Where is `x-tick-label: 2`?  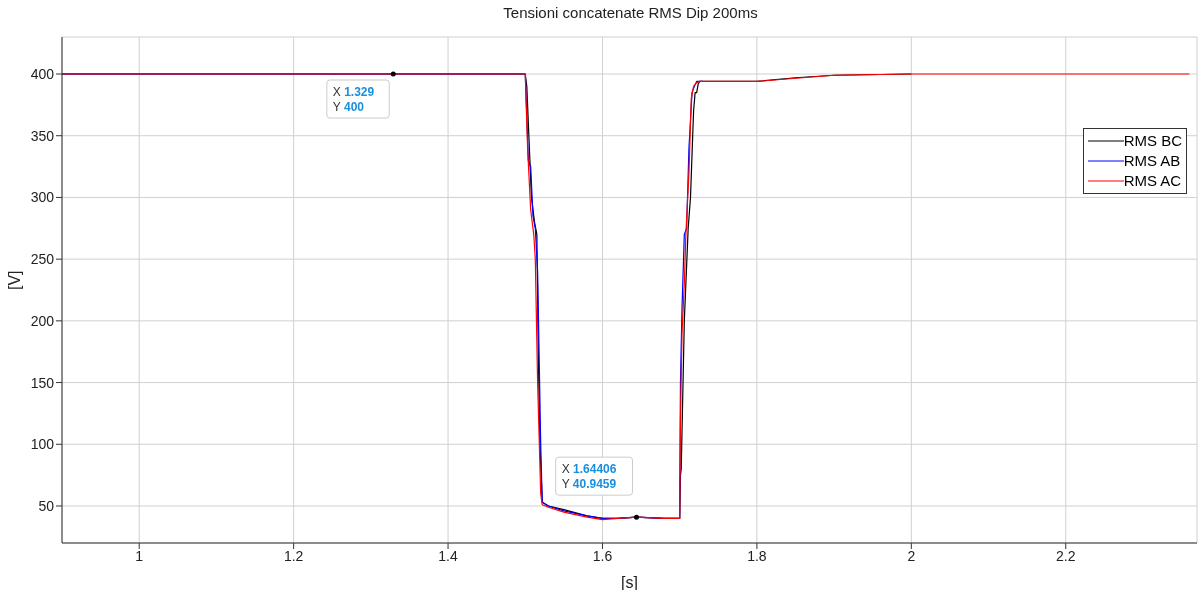 x-tick-label: 2 is located at coordinates (911, 555).